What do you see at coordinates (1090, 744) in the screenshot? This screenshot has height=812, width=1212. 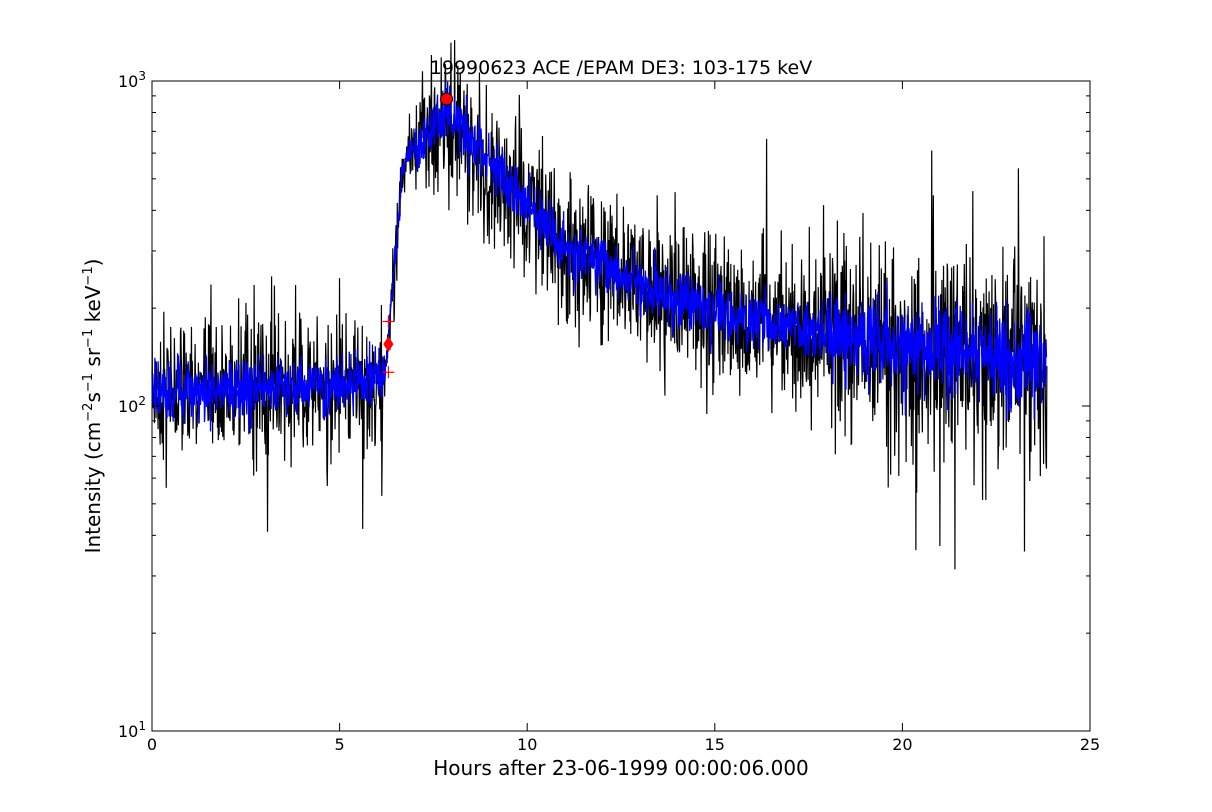 I see `x-tick-label: 25` at bounding box center [1090, 744].